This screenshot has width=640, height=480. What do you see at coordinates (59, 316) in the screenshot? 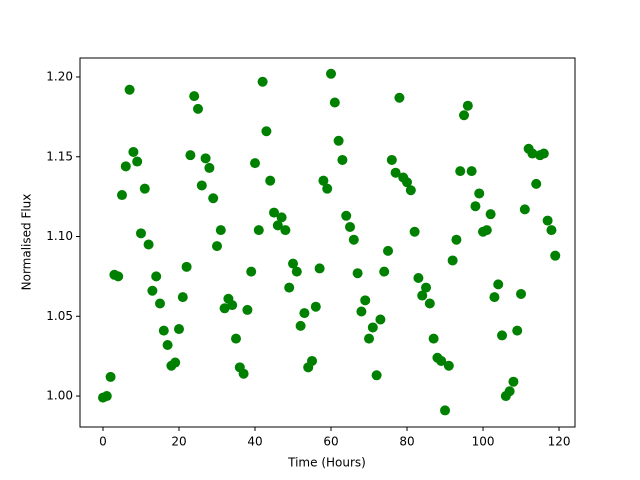
I see `y-tick-label: 1.05` at bounding box center [59, 316].